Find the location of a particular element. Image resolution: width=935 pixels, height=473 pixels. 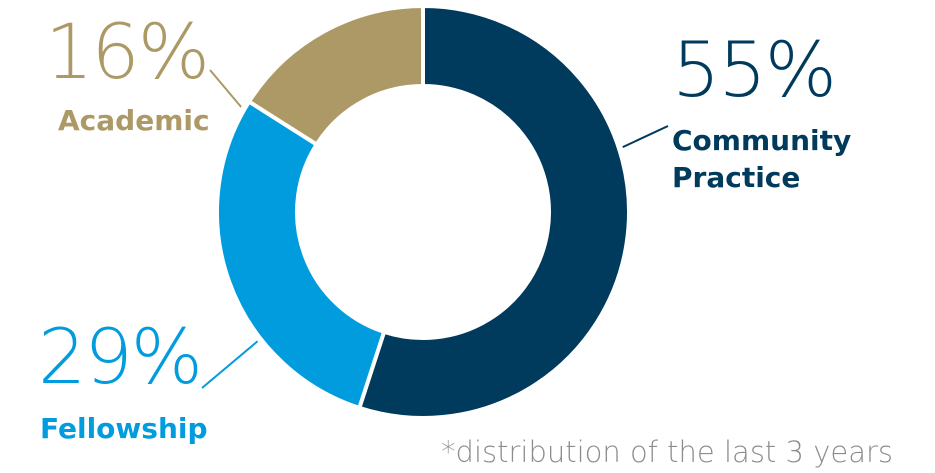

value-label-community-practice: 55% is located at coordinates (753, 69).